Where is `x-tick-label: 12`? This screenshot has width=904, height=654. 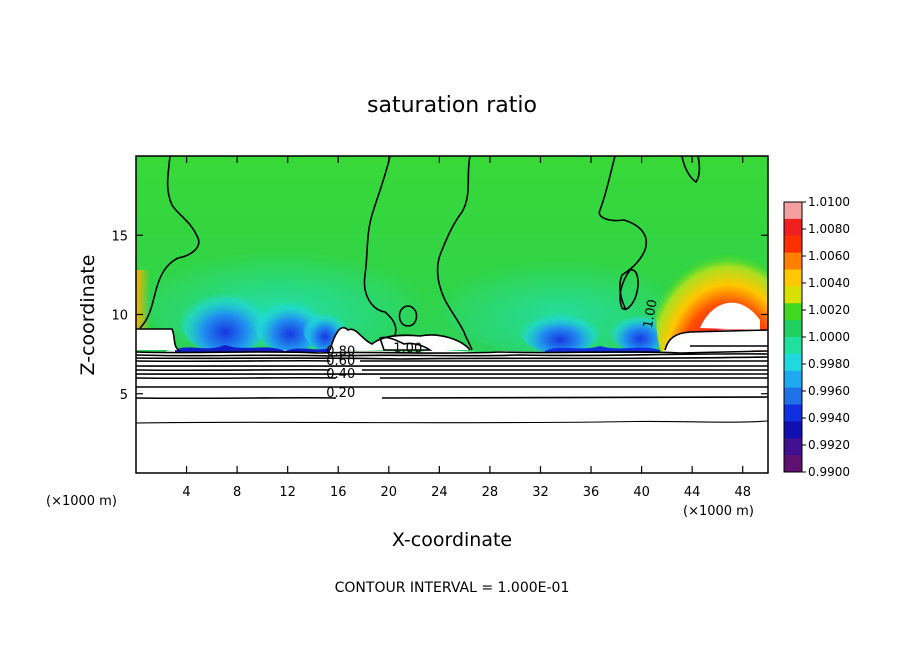 x-tick-label: 12 is located at coordinates (287, 492).